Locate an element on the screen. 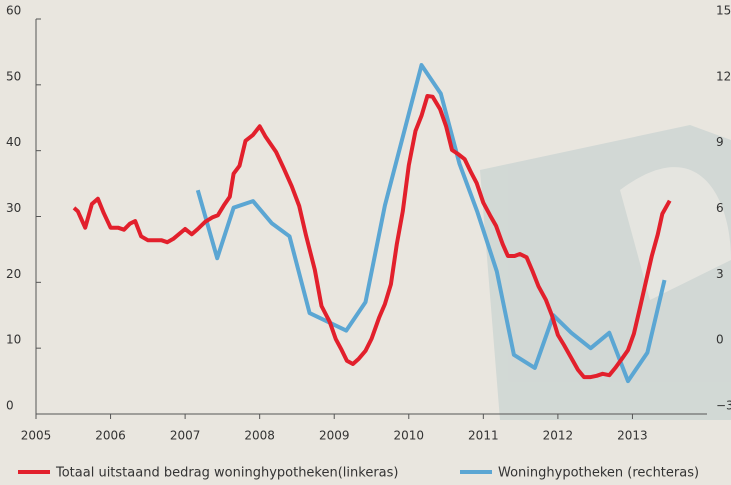 The image size is (731, 485). y-tick-label: 60 is located at coordinates (13, 11).